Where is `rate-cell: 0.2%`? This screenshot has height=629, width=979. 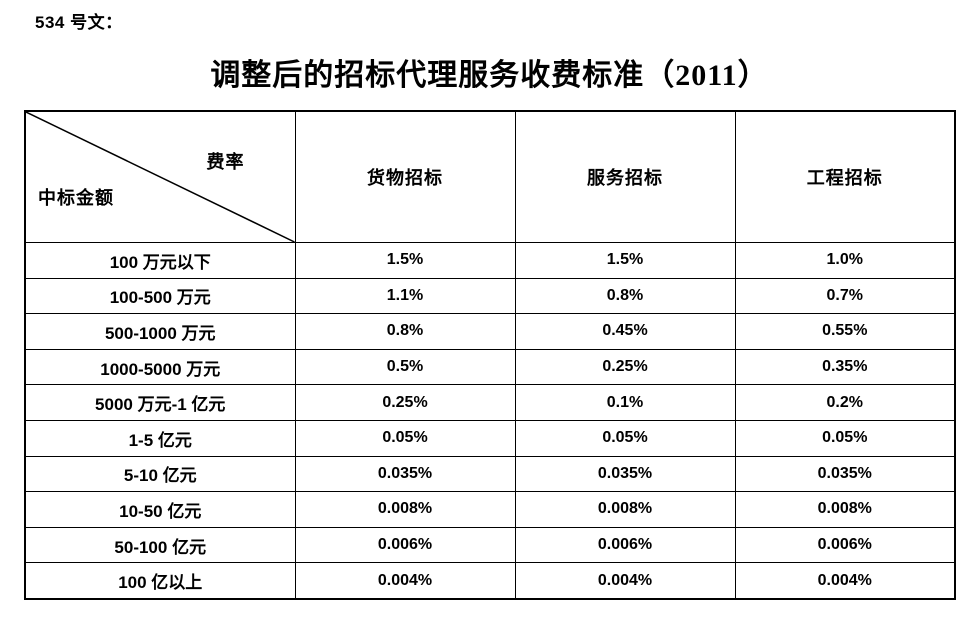 rate-cell: 0.2% is located at coordinates (845, 402).